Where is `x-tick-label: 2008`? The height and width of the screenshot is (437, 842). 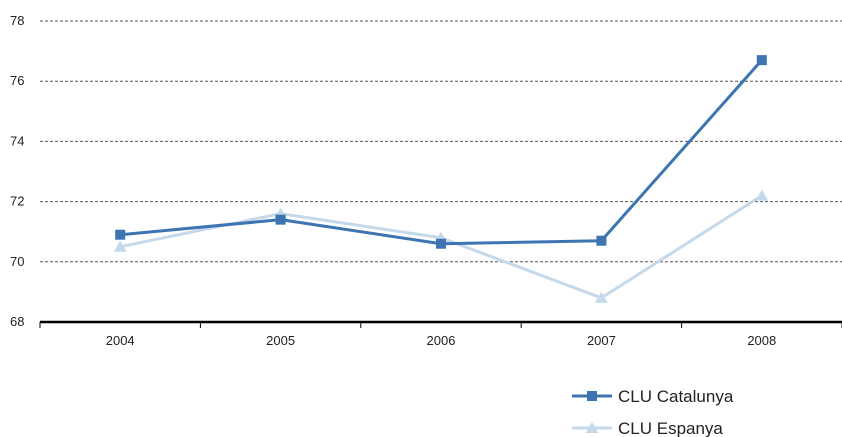
x-tick-label: 2008 is located at coordinates (761, 340).